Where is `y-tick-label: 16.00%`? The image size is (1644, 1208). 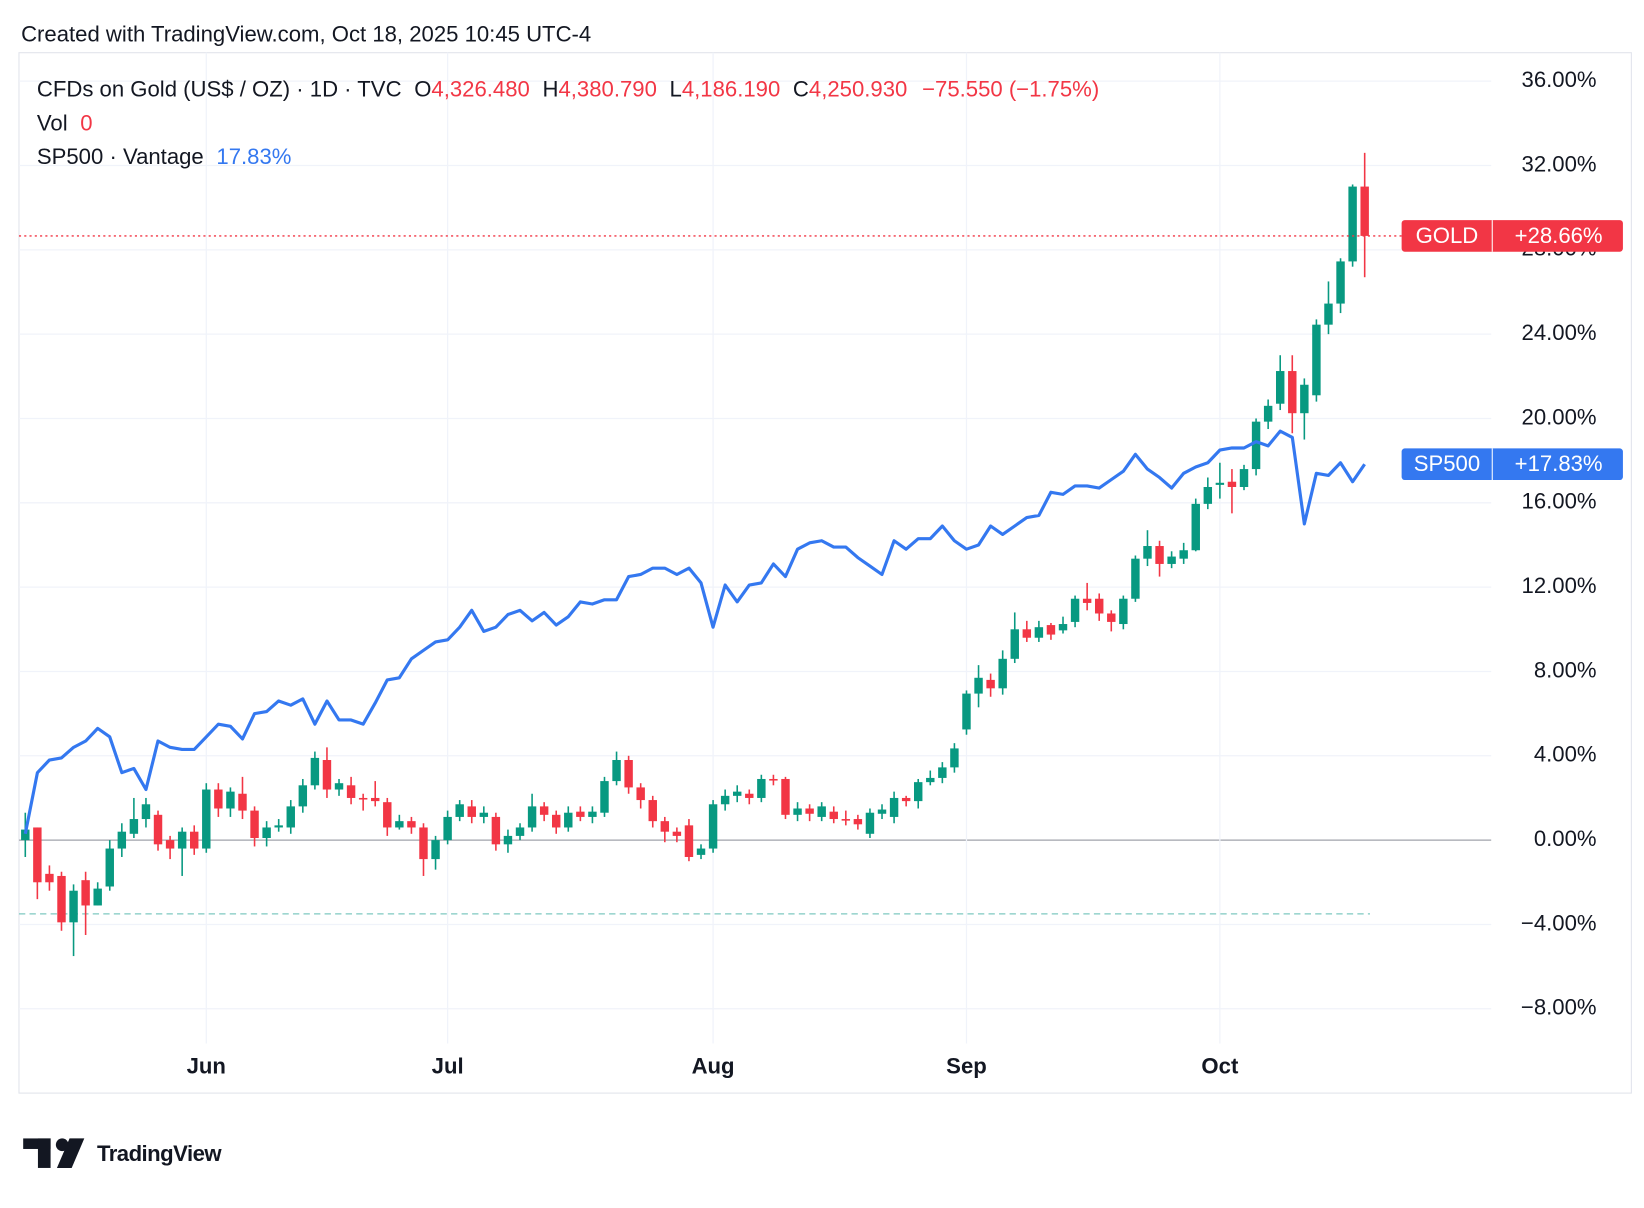 y-tick-label: 16.00% is located at coordinates (1559, 501).